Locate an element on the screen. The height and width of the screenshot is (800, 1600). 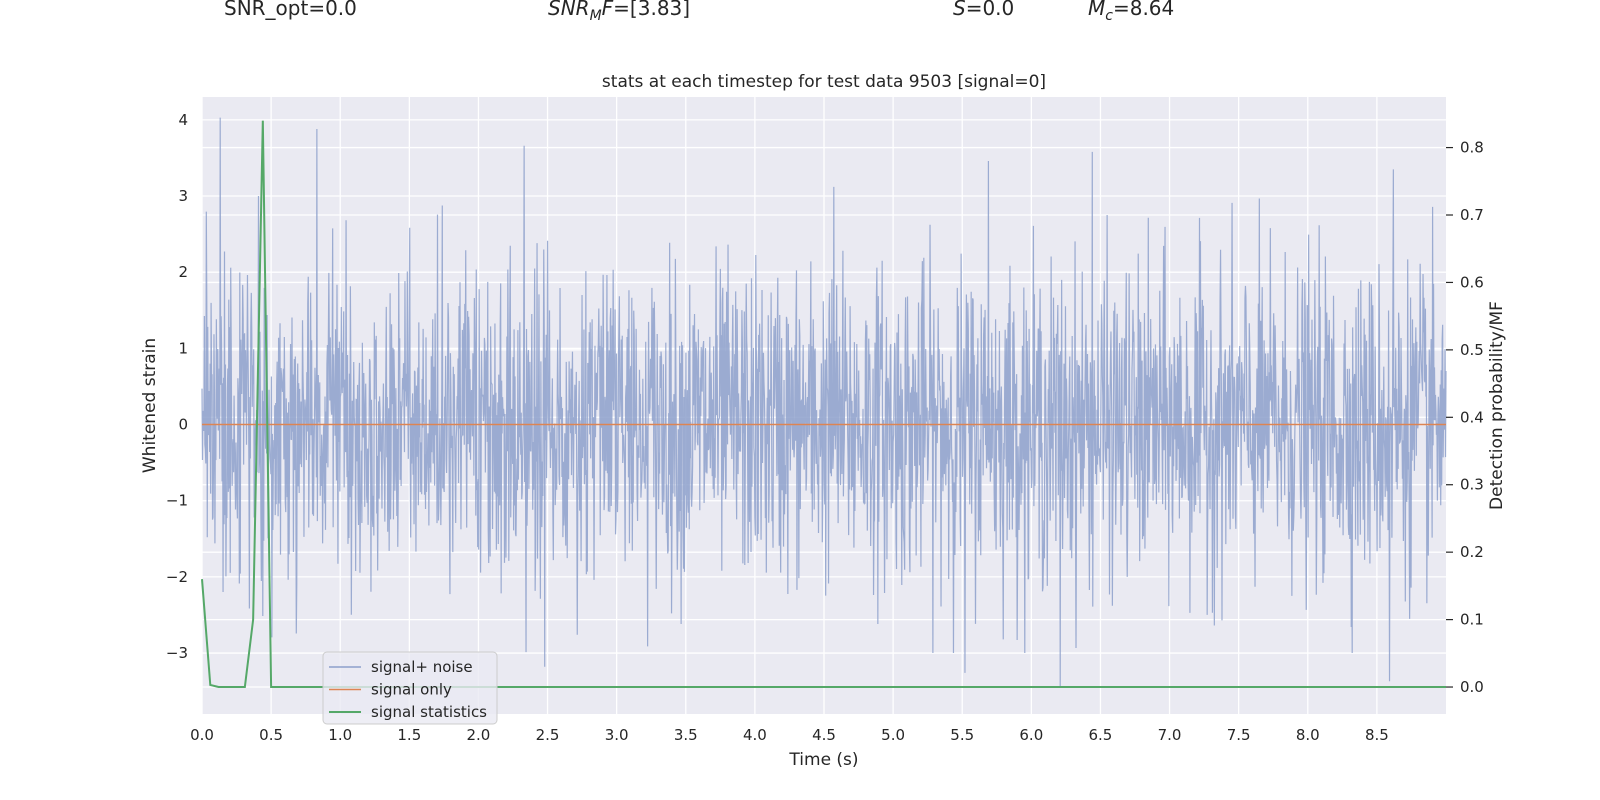
x-tick-label: 6.0 is located at coordinates (1031, 735).